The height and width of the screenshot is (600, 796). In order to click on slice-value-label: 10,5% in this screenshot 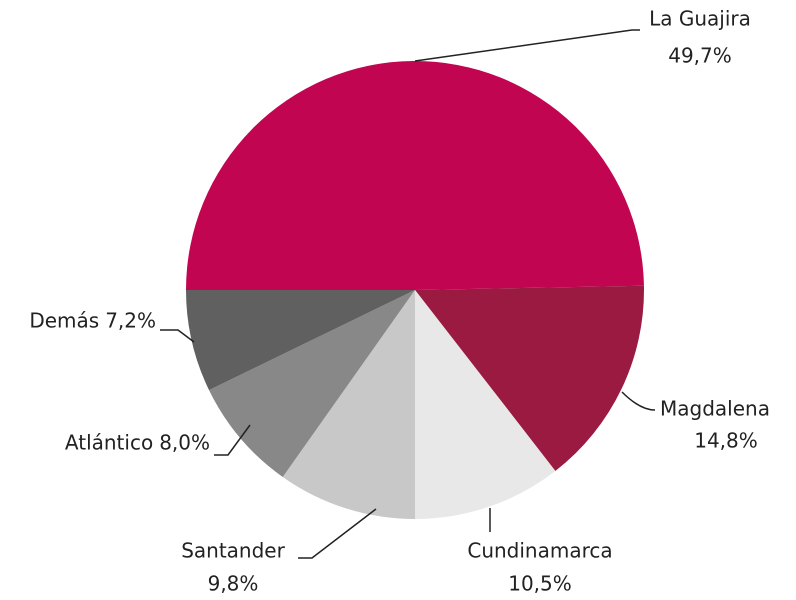, I will do `click(540, 584)`.